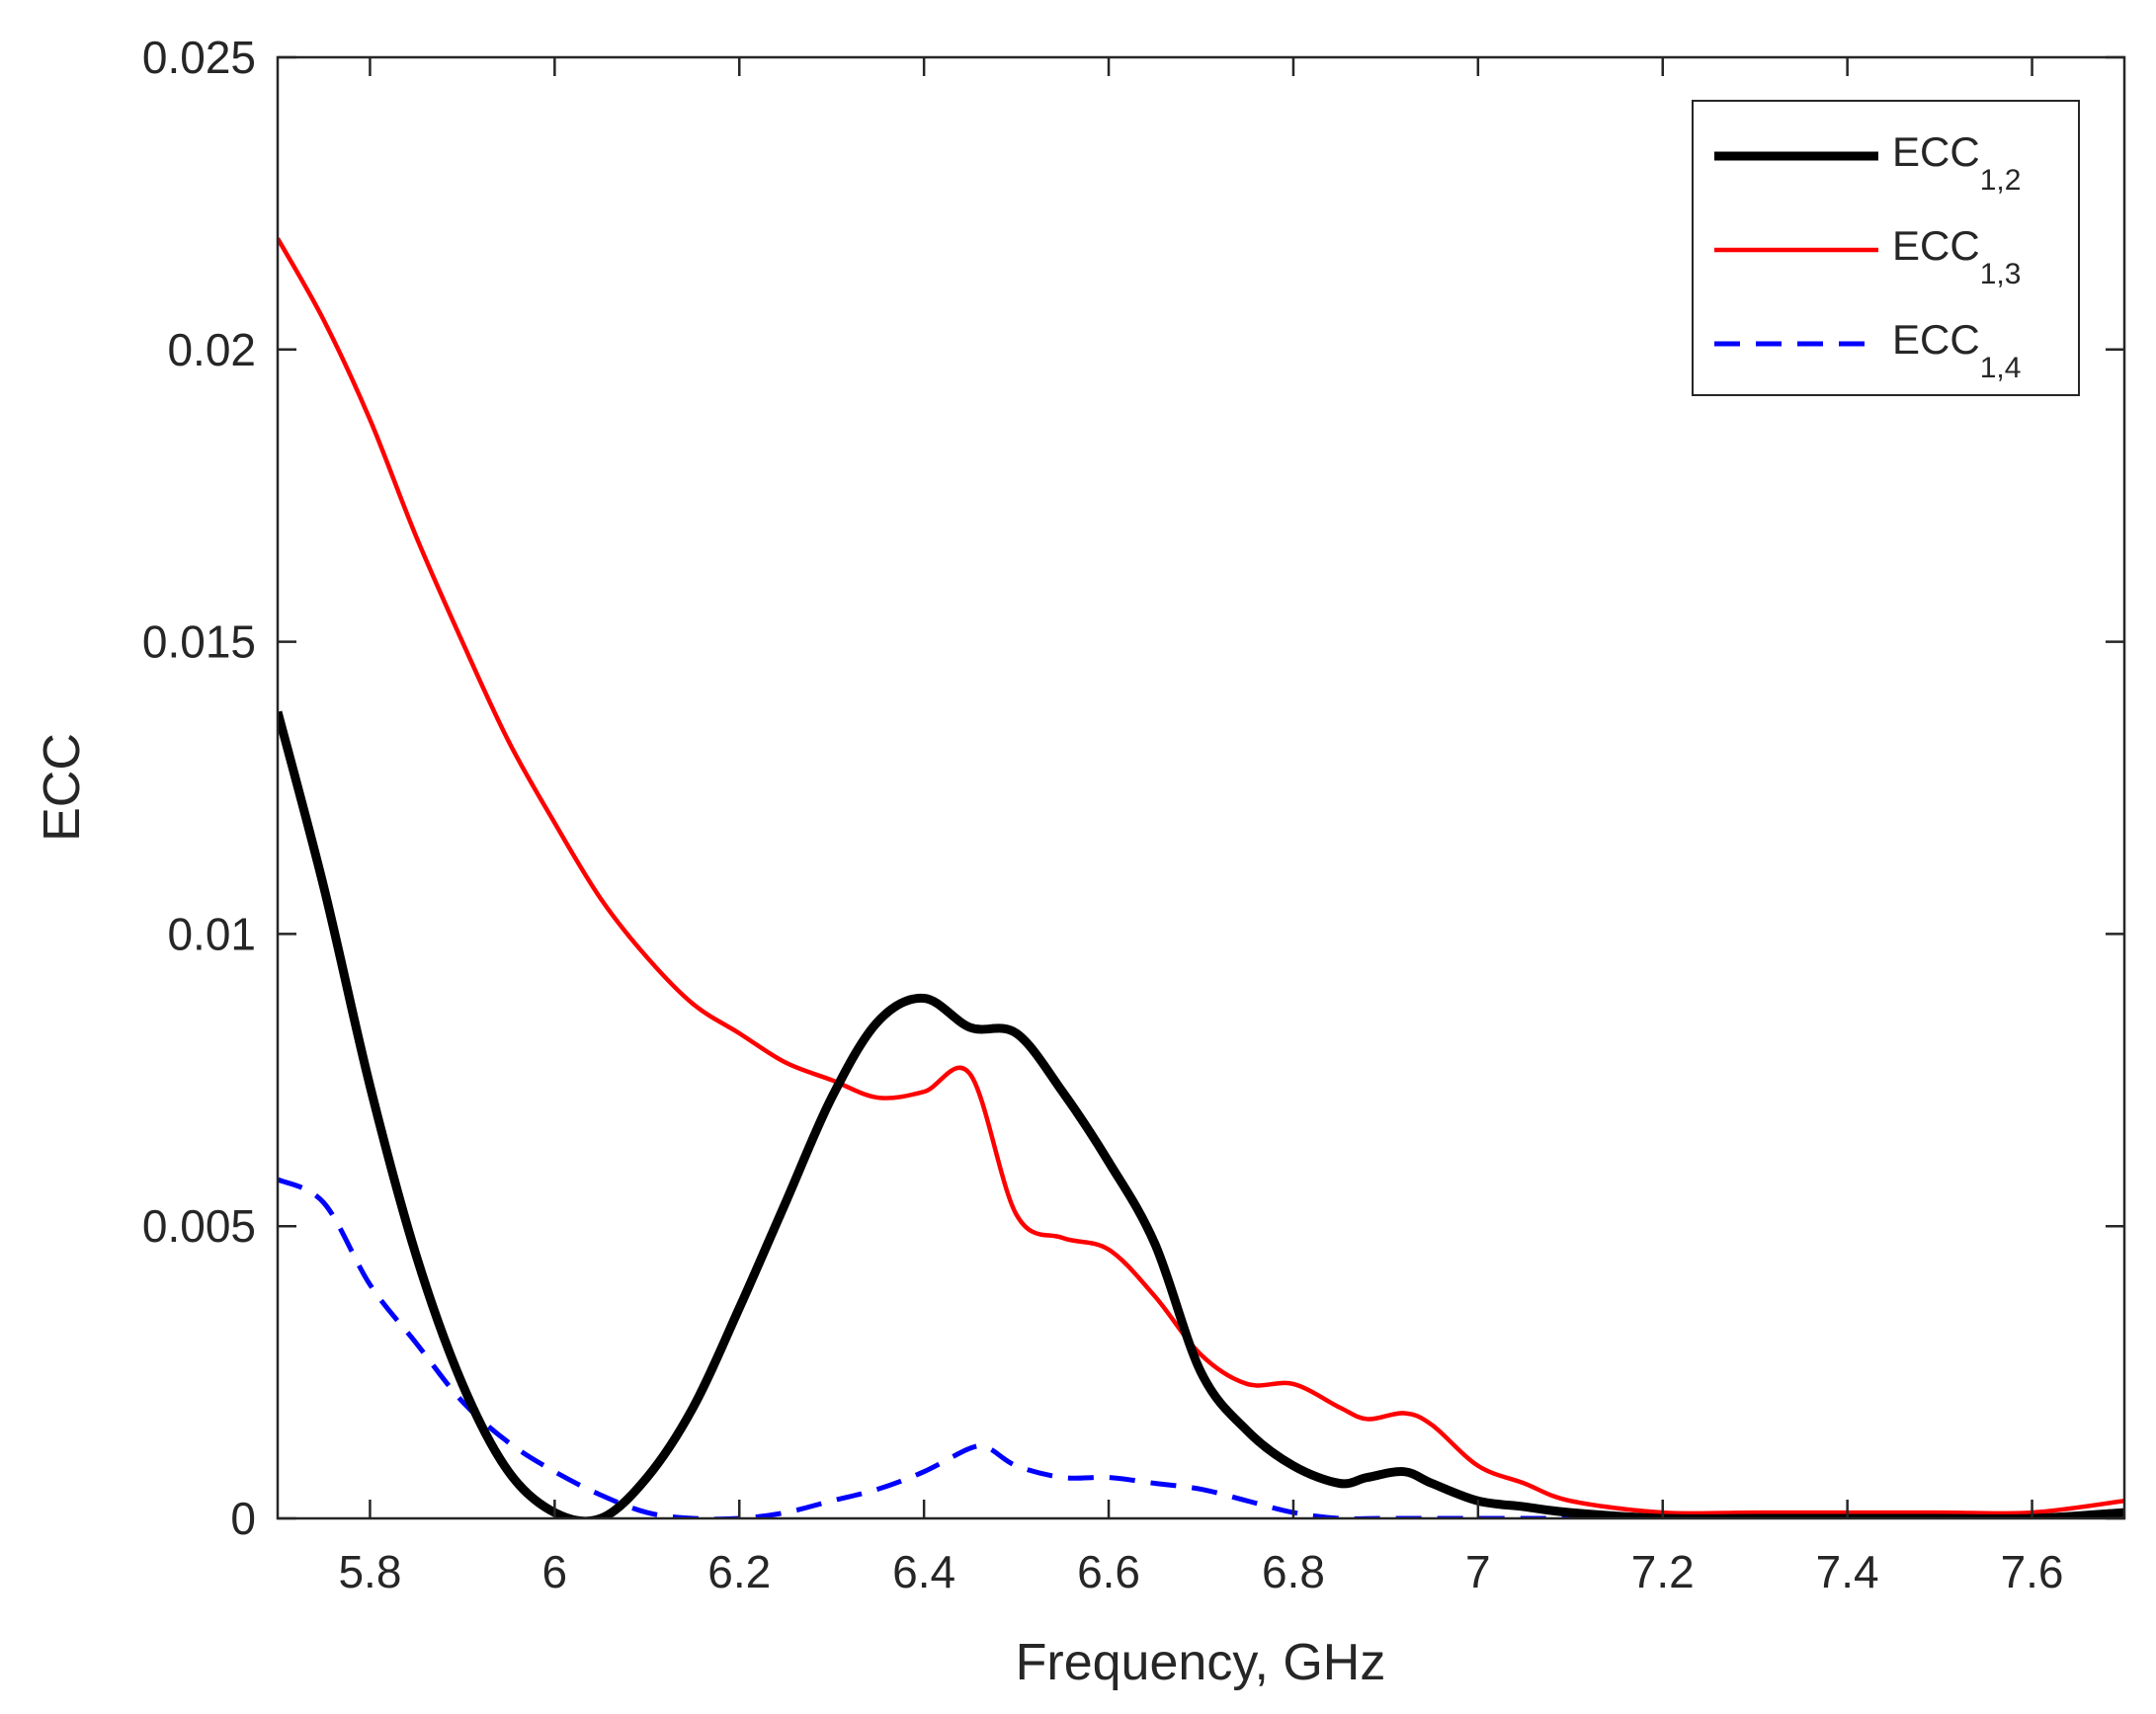 The height and width of the screenshot is (1714, 2156). I want to click on y-tick-label: 0.025, so click(199, 57).